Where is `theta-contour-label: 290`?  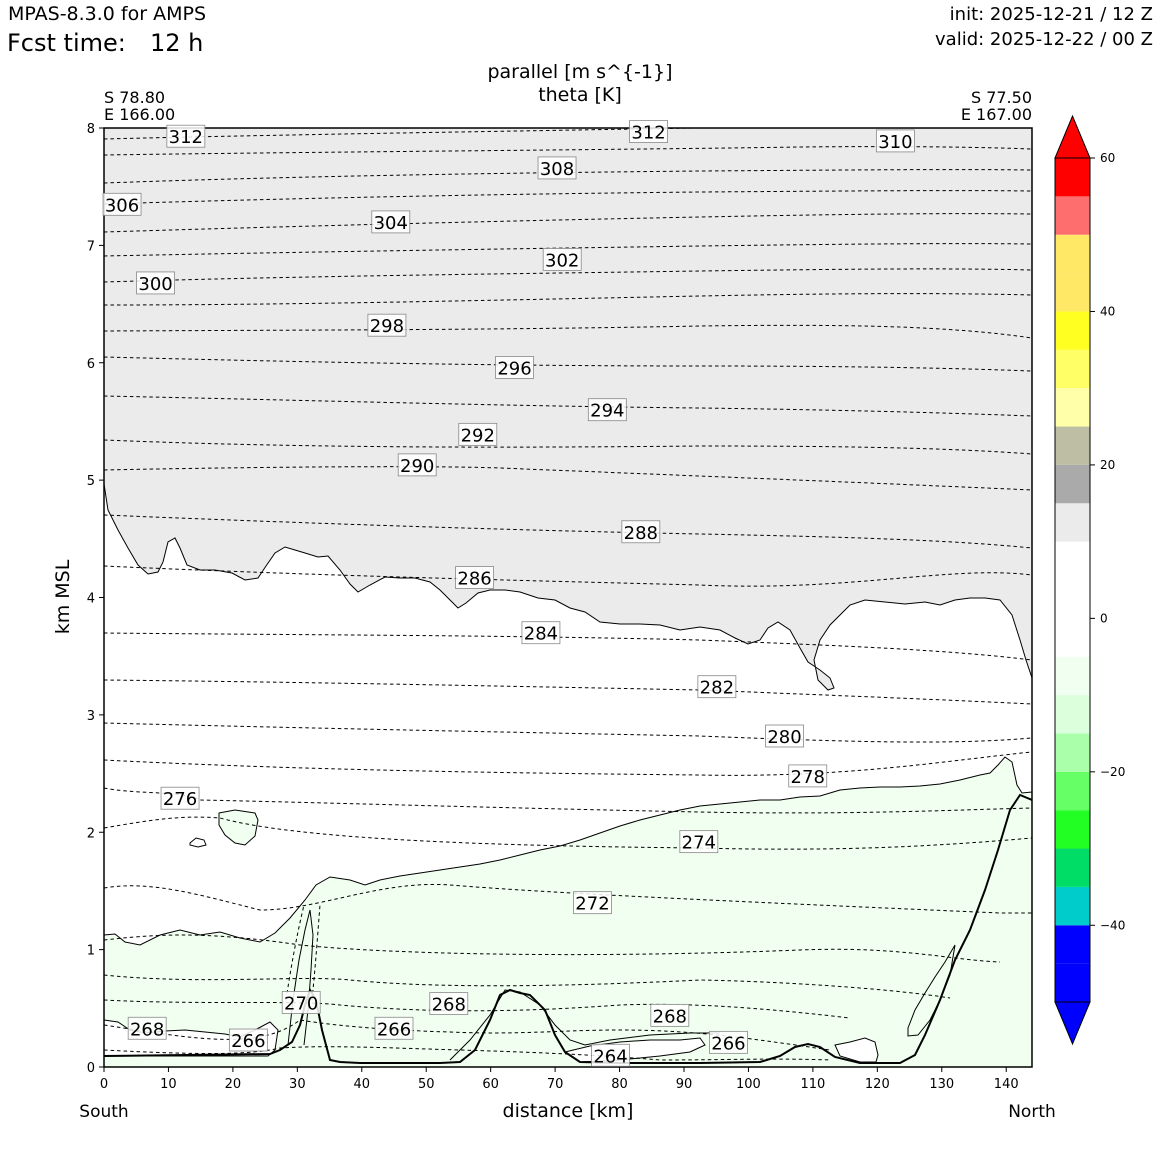 theta-contour-label: 290 is located at coordinates (417, 465).